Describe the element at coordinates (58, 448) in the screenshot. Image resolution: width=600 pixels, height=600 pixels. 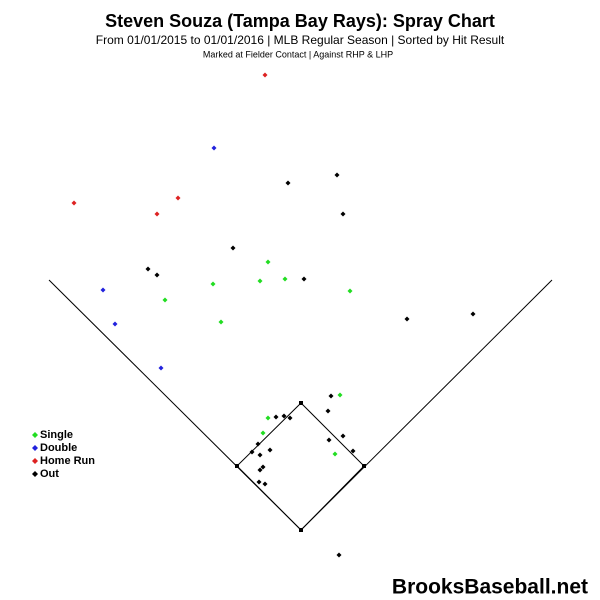
I see `legend-label: Double` at that location.